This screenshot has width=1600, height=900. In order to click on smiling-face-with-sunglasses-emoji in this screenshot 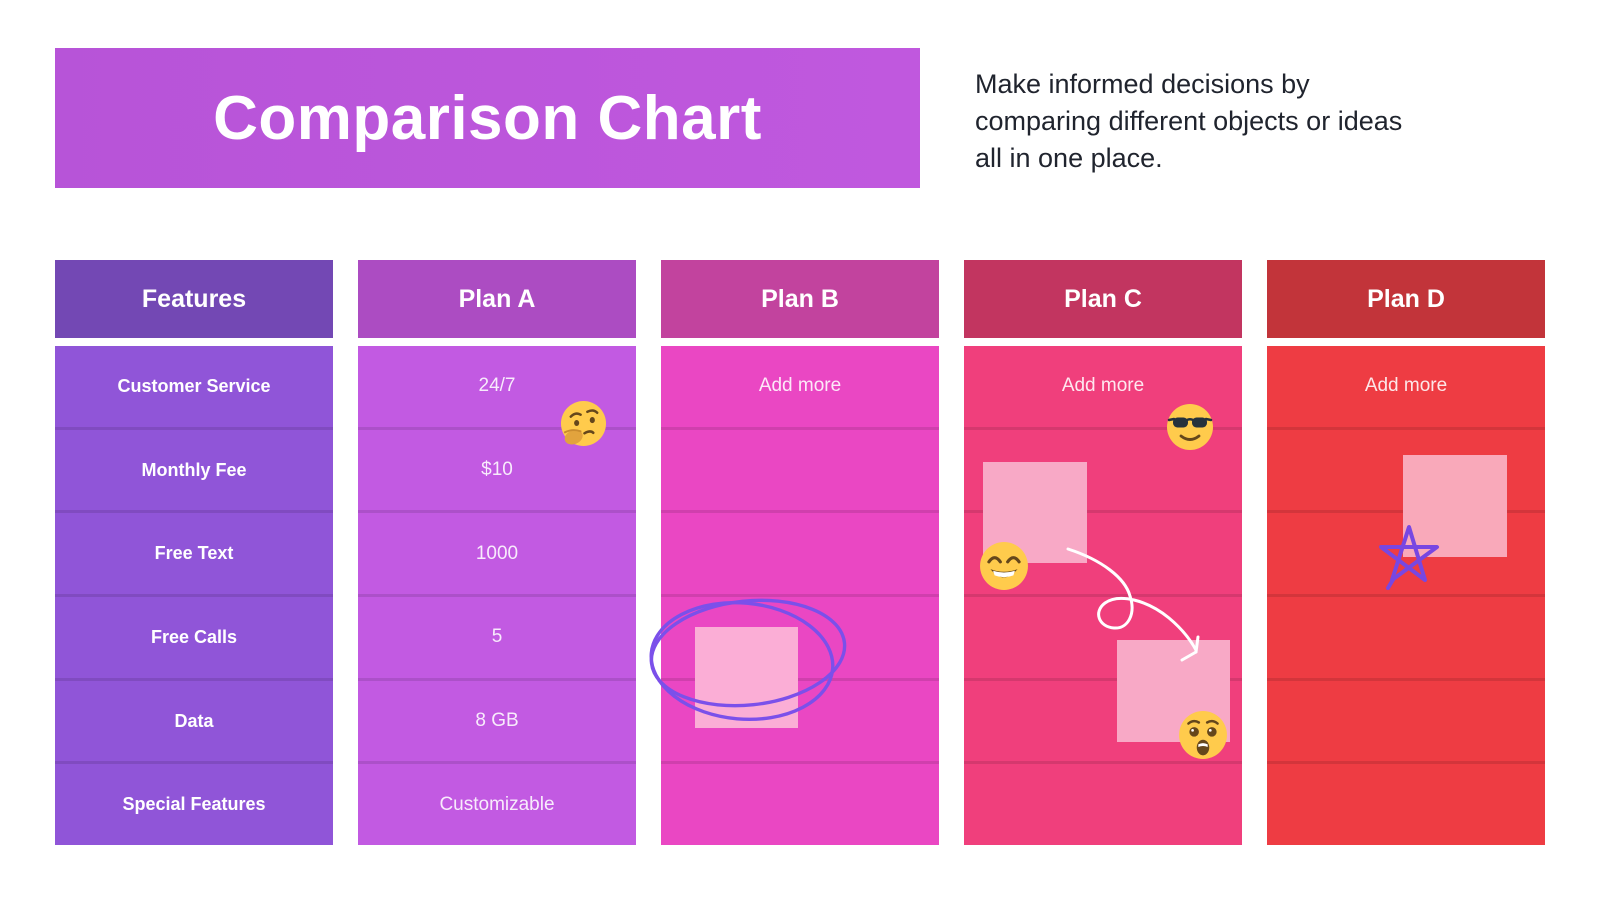, I will do `click(1190, 427)`.